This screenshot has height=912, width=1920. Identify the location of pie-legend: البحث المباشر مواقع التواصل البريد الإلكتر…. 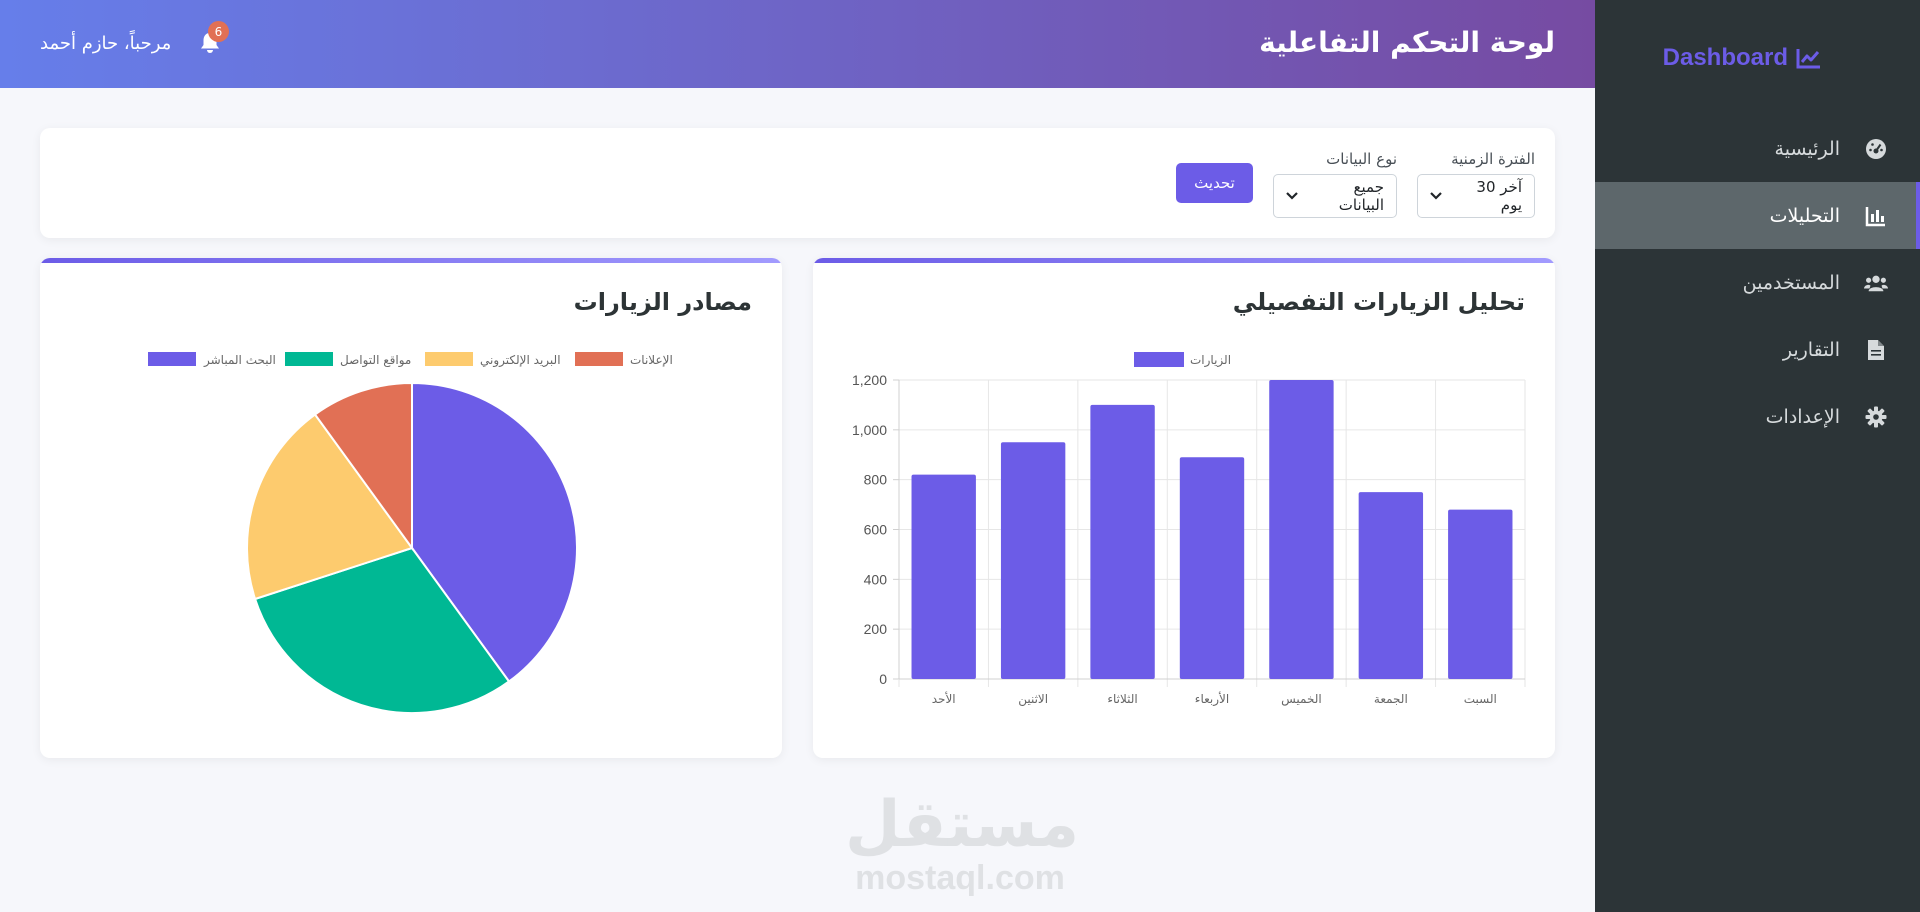
(410, 360).